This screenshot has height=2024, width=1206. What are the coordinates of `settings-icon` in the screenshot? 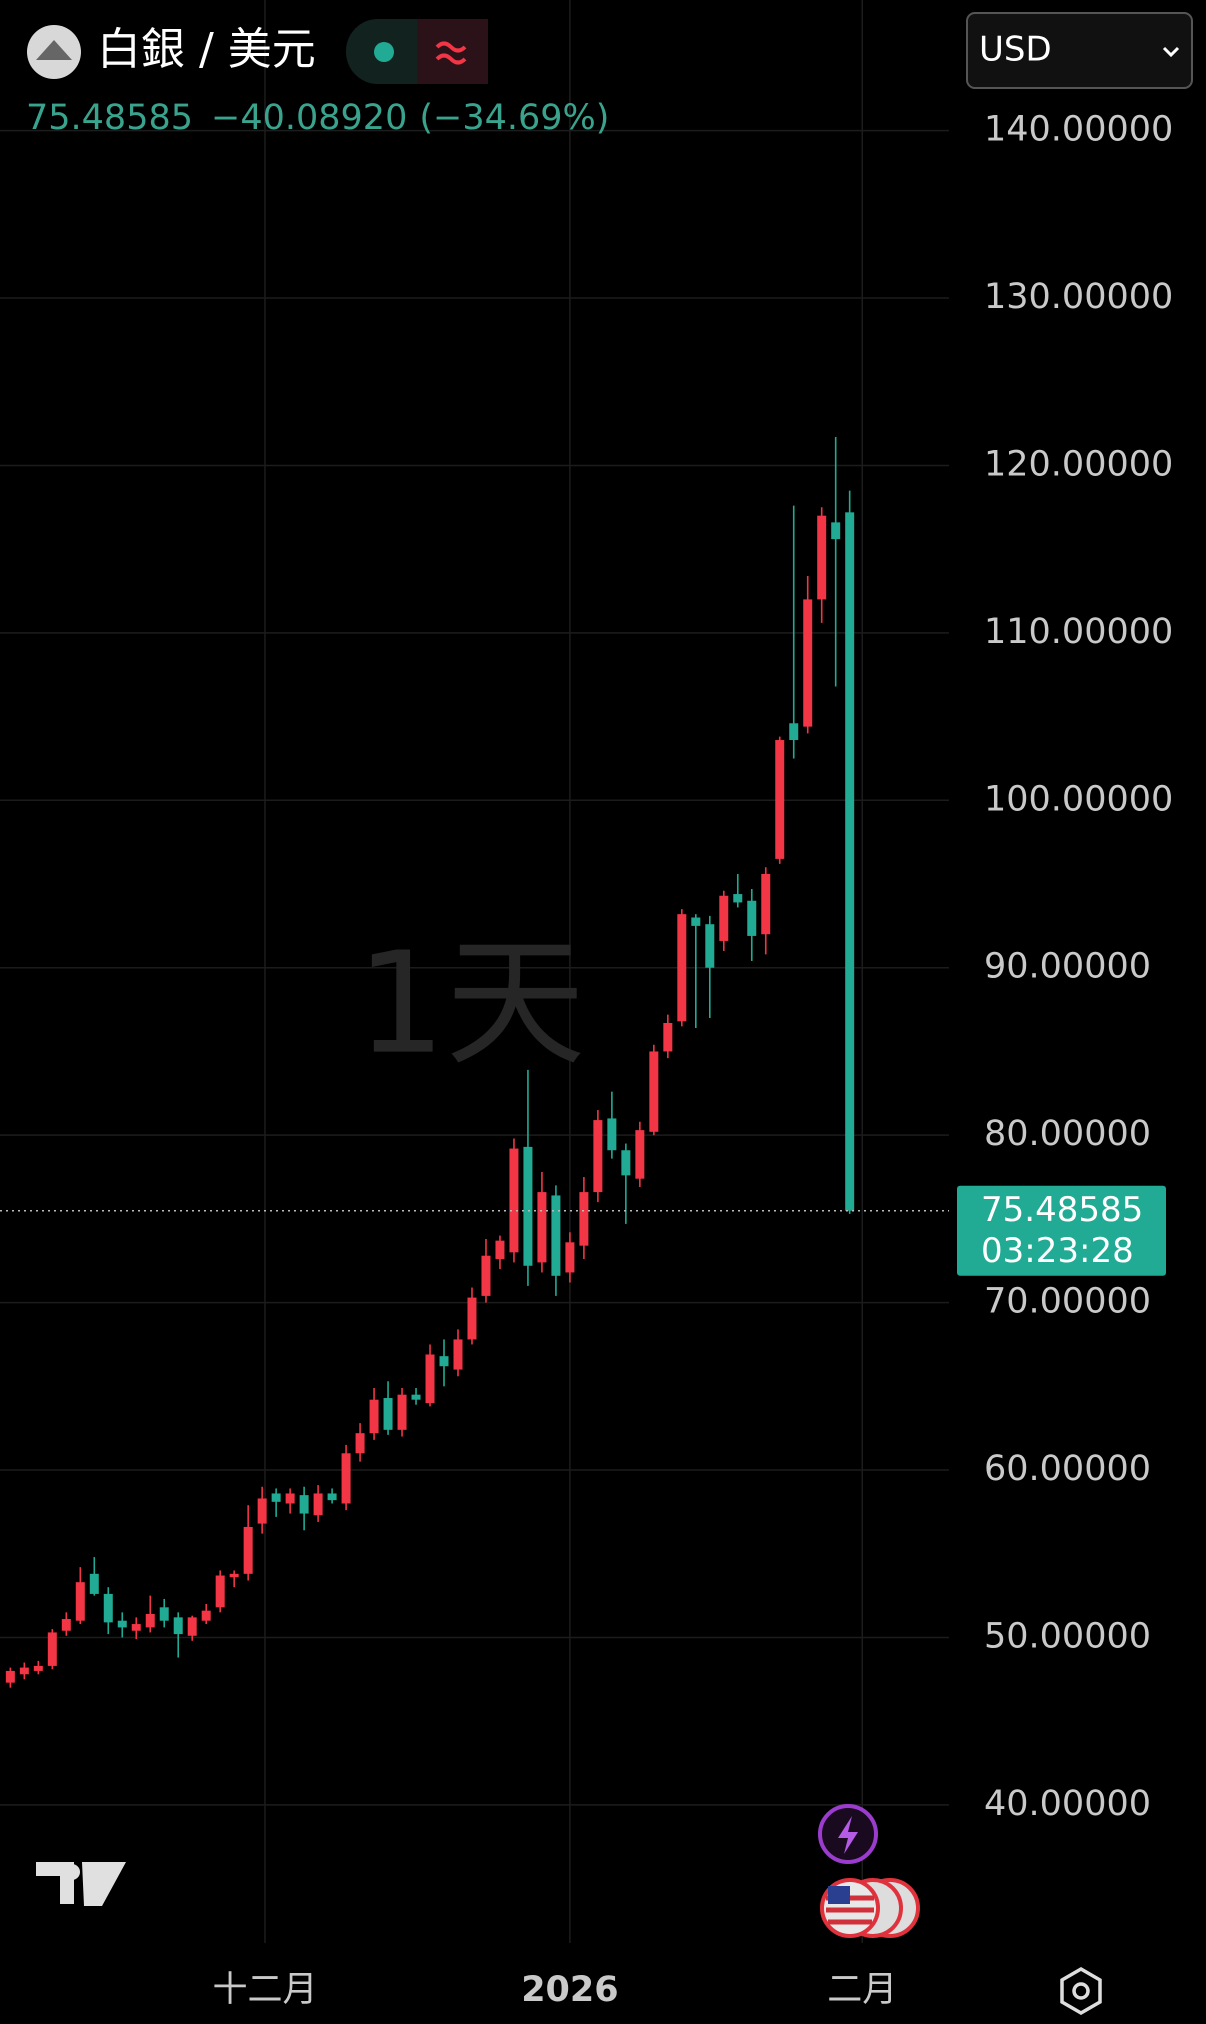 It's located at (1081, 1991).